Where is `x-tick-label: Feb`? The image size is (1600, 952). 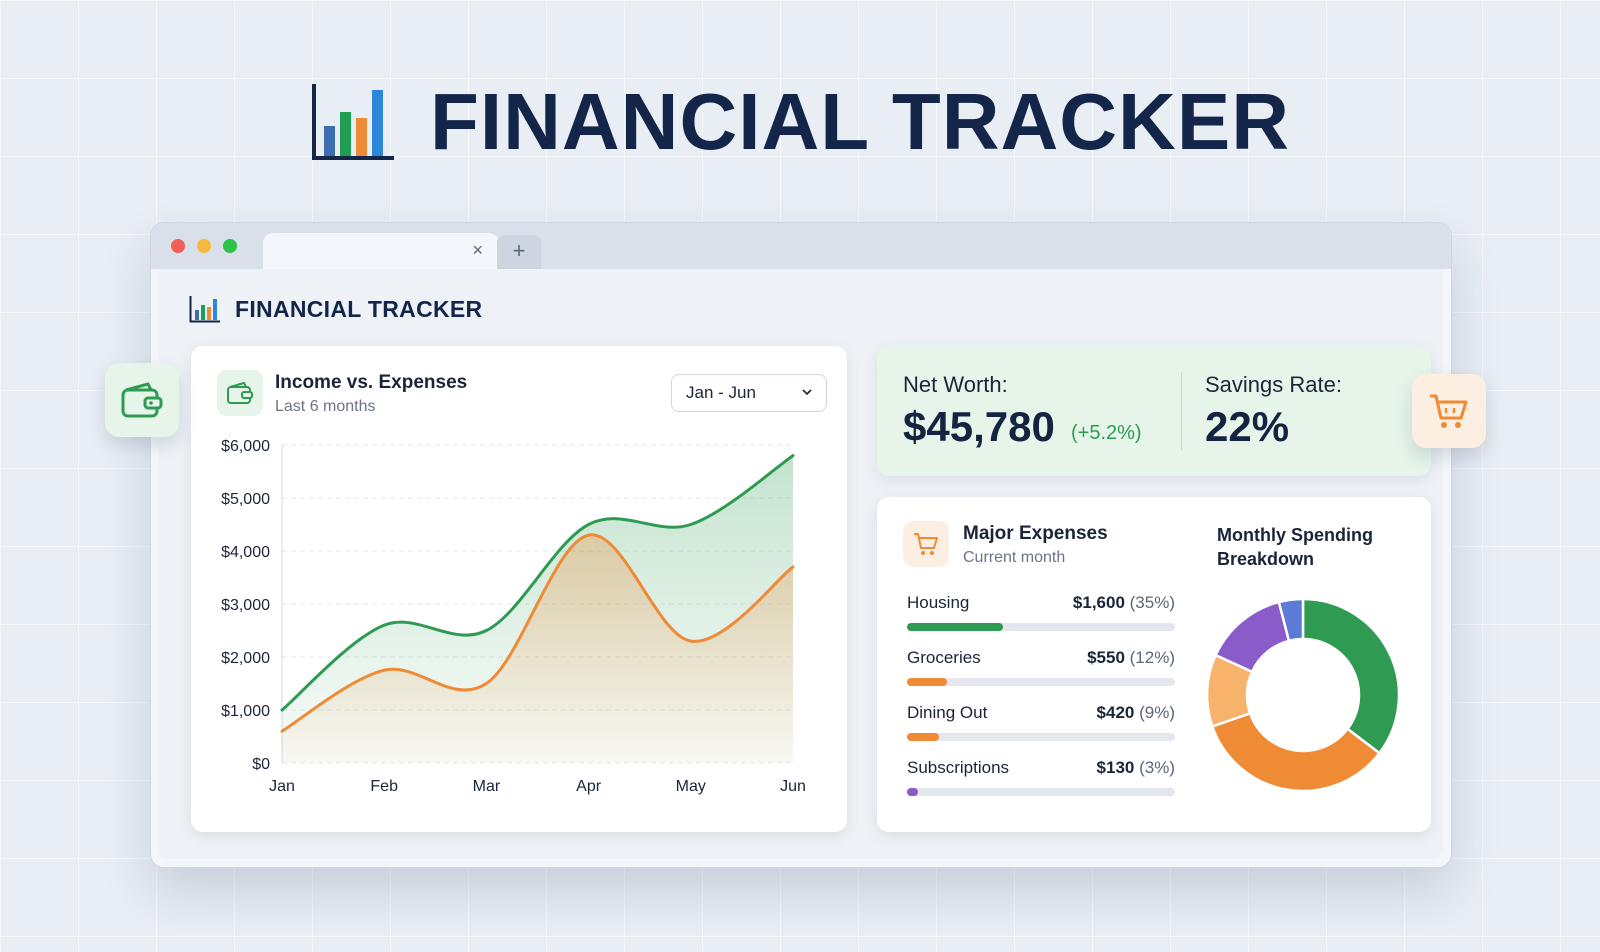 x-tick-label: Feb is located at coordinates (384, 786).